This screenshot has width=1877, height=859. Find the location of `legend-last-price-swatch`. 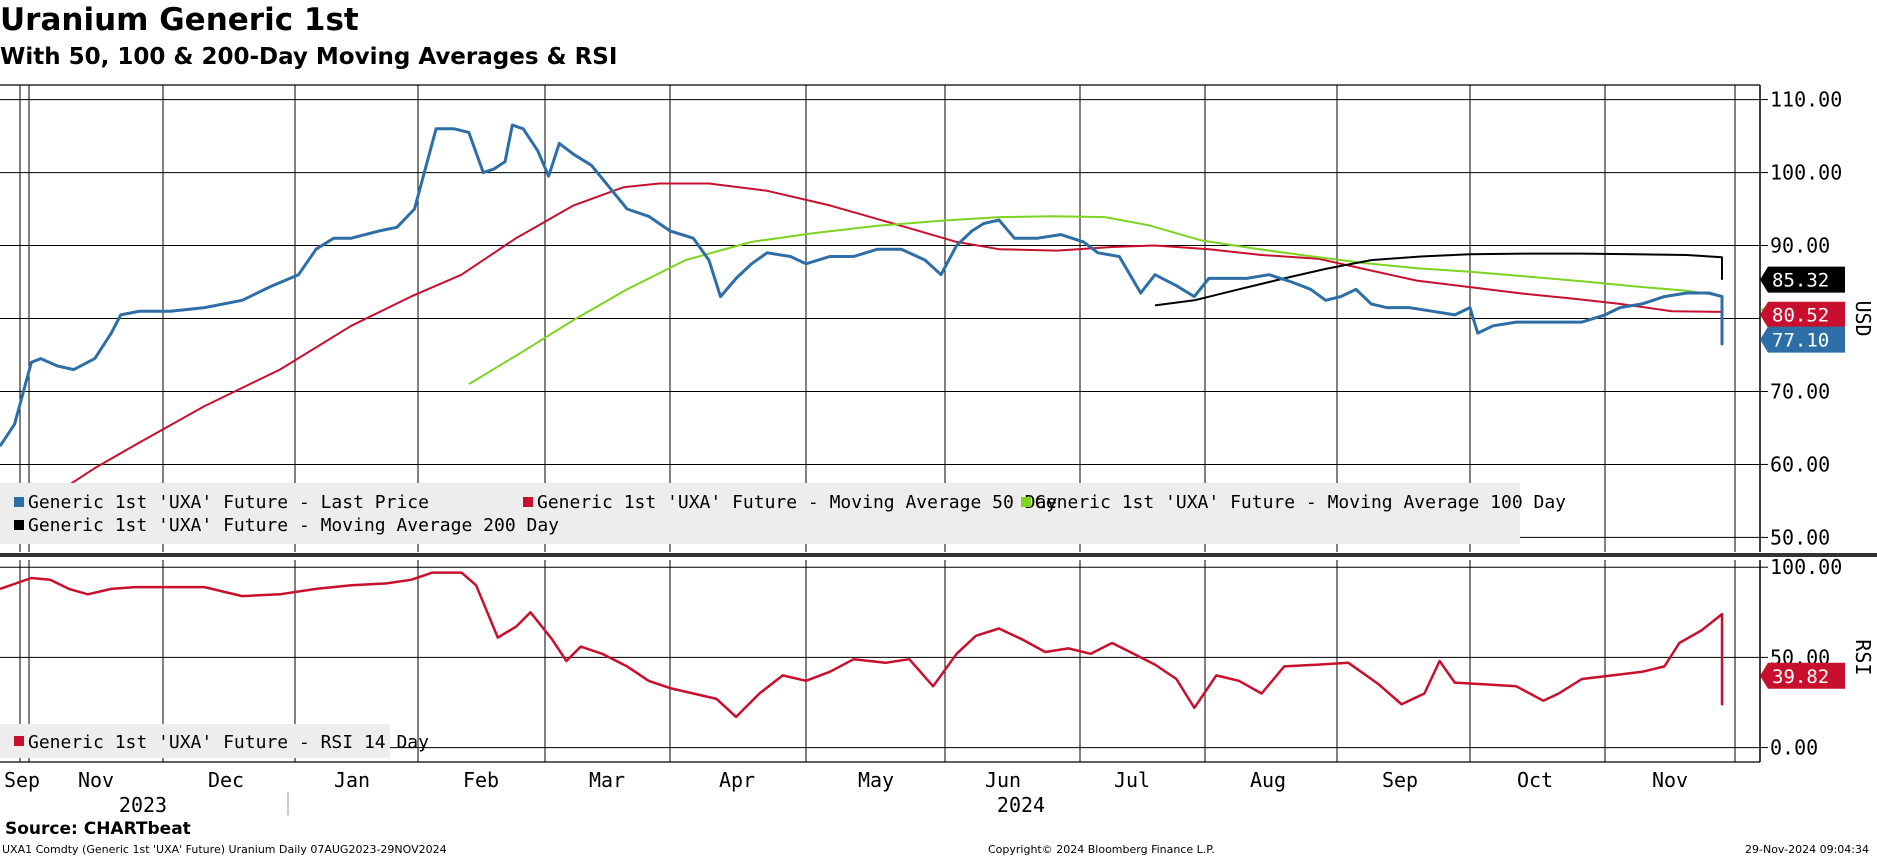

legend-last-price-swatch is located at coordinates (19, 502).